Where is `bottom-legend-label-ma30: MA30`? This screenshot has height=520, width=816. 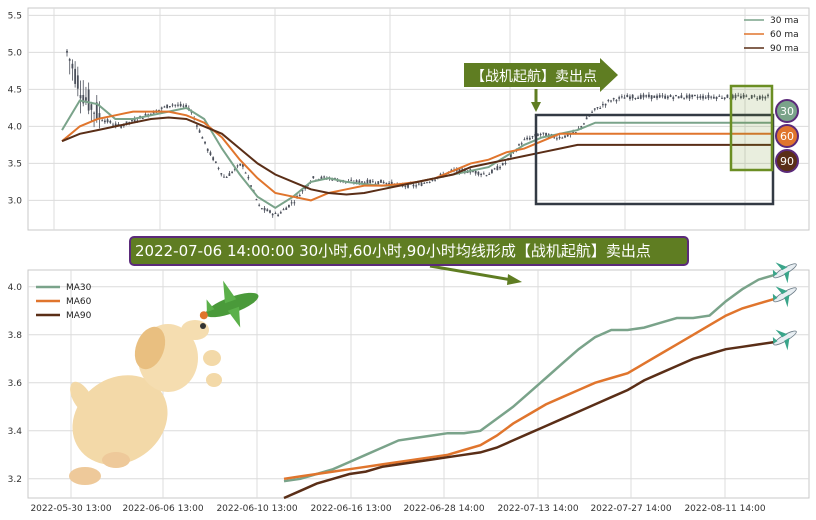
bottom-legend-label-ma30: MA30 is located at coordinates (79, 288).